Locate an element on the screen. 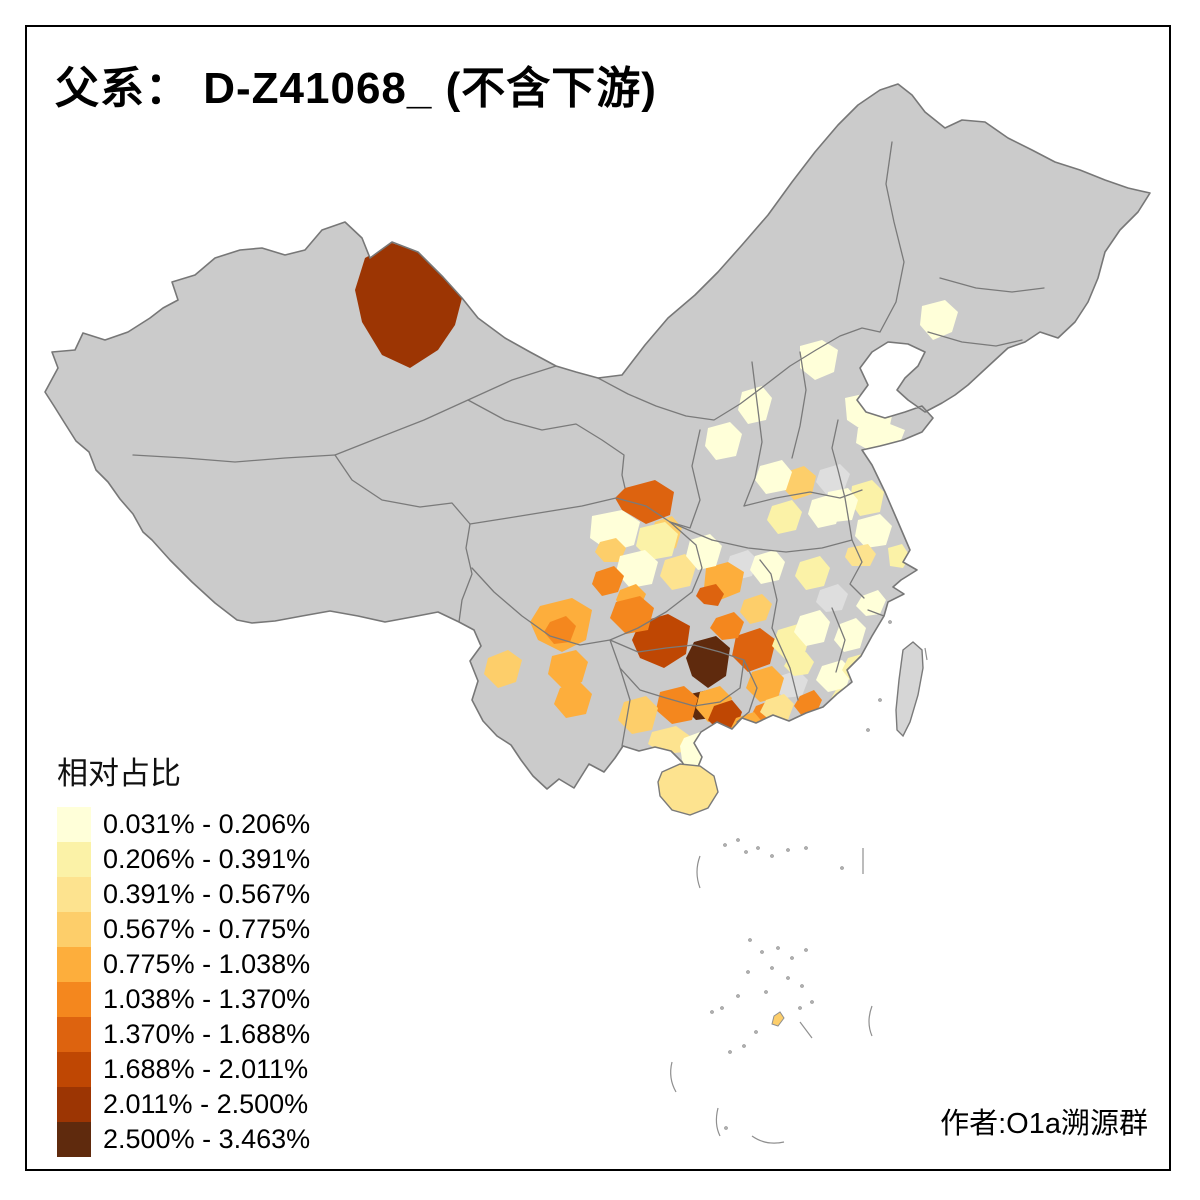 This screenshot has height=1200, width=1200. plot-title: 父系： D-Z41068_ (不含下游) is located at coordinates (356, 88).